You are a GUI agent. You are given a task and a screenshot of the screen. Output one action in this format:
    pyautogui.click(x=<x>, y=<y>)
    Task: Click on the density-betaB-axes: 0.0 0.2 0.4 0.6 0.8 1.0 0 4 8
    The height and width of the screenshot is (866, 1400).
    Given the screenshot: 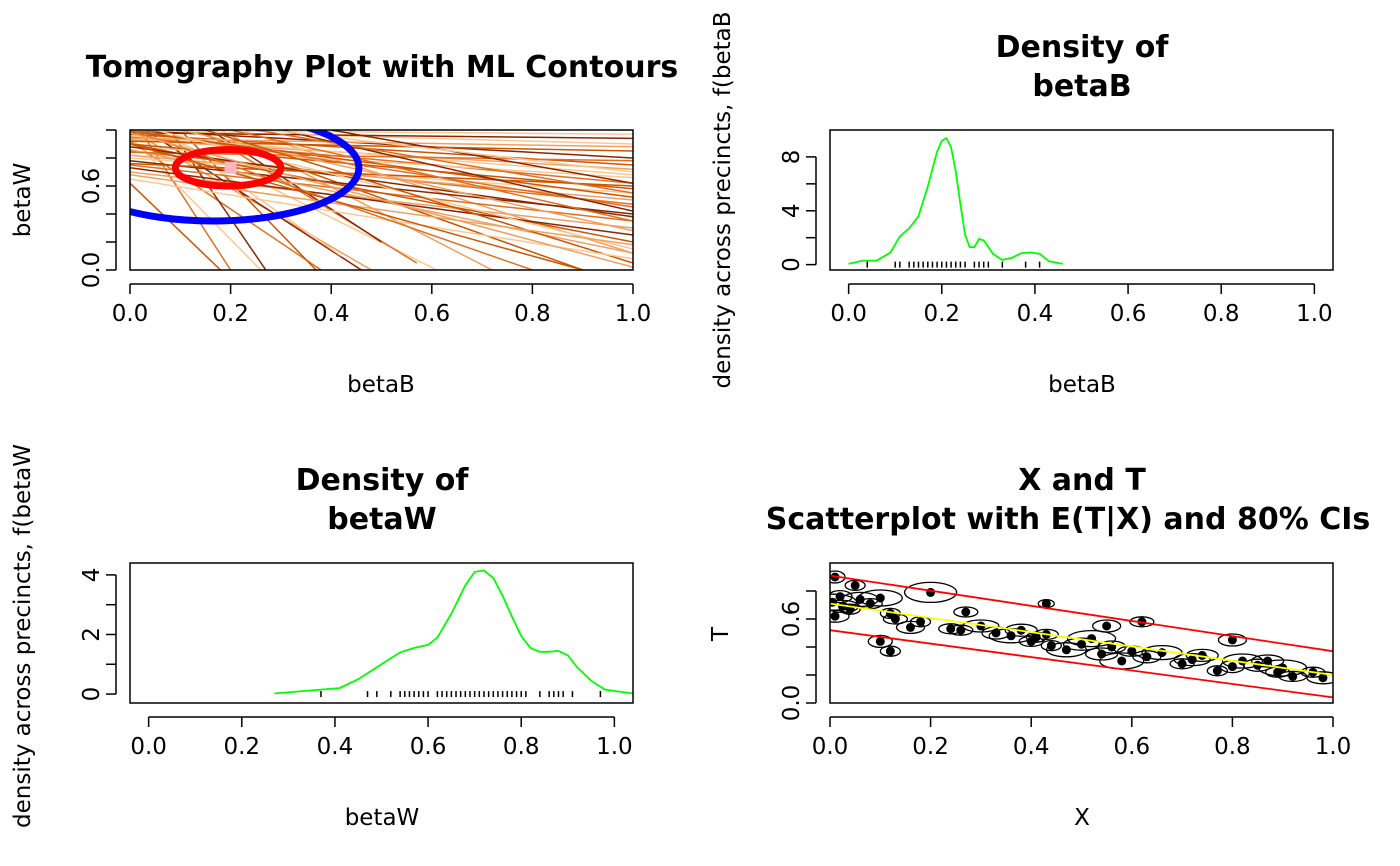 What is the action you would take?
    pyautogui.click(x=1056, y=228)
    